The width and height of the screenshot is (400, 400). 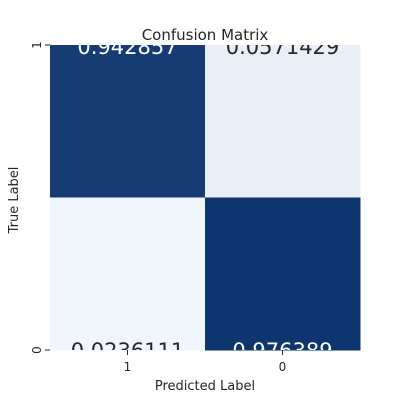 What do you see at coordinates (37, 45) in the screenshot?
I see `y-tick-label: 1` at bounding box center [37, 45].